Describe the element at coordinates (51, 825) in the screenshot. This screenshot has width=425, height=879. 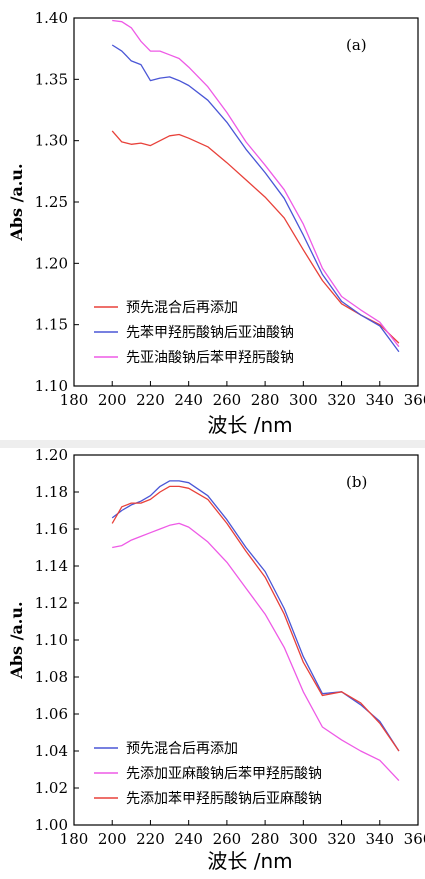
I see `y-tick-label: 1.00` at that location.